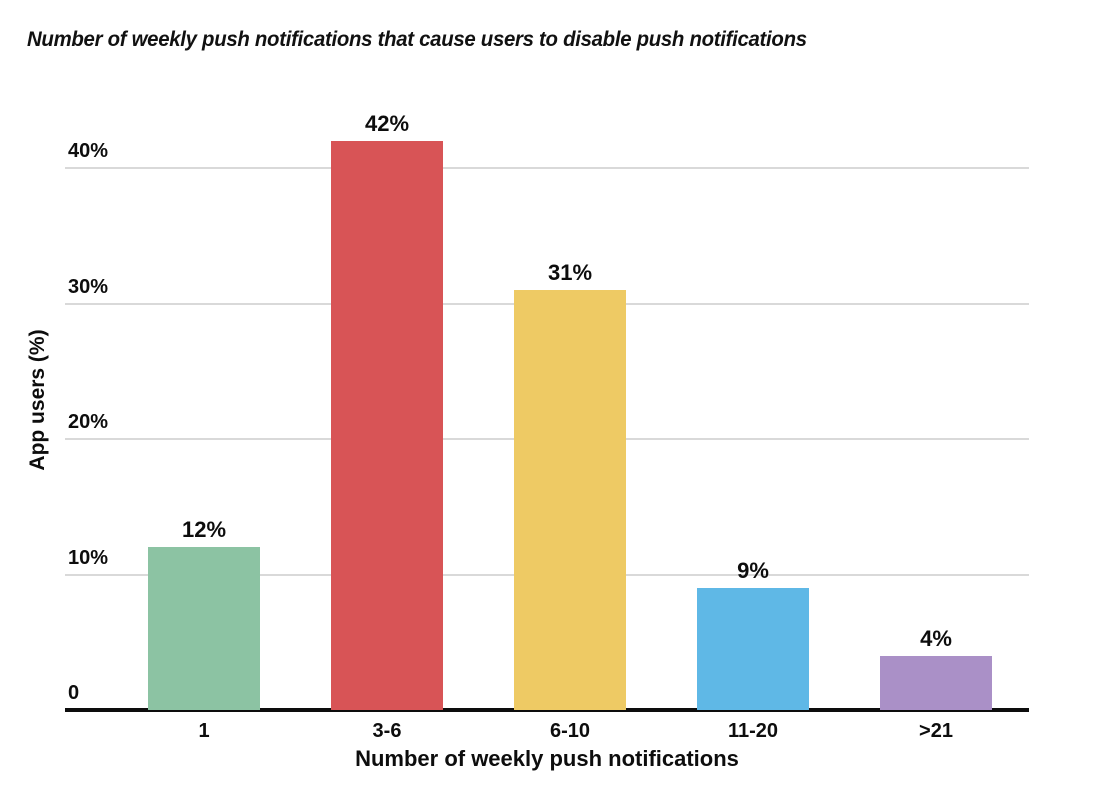 Image resolution: width=1116 pixels, height=788 pixels. Describe the element at coordinates (387, 123) in the screenshot. I see `bar-value-label-3-6: 42%` at that location.